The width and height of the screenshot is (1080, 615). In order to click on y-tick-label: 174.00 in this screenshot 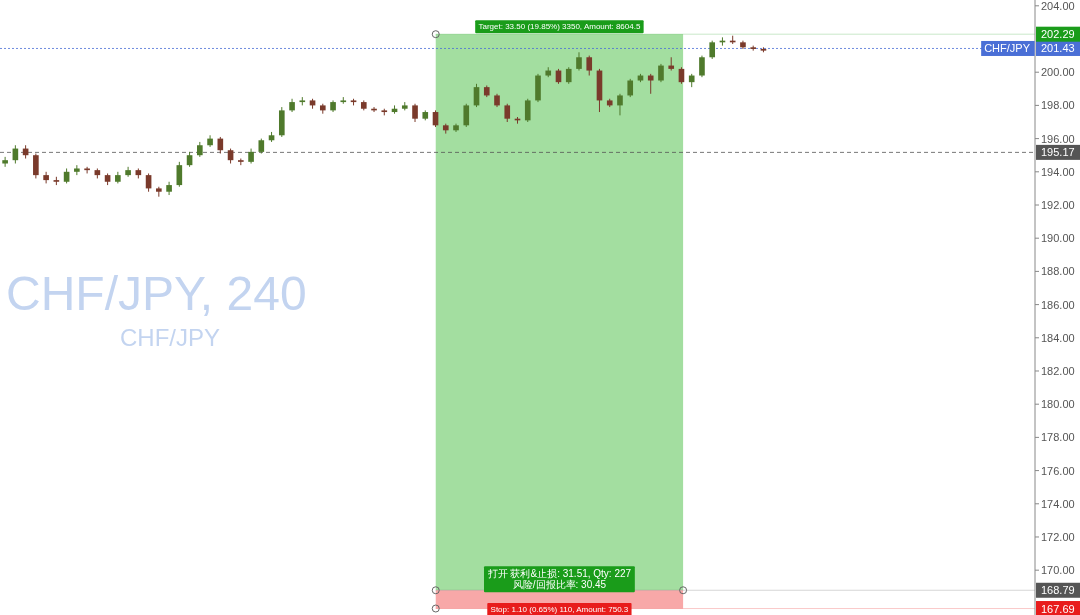, I will do `click(1058, 503)`.